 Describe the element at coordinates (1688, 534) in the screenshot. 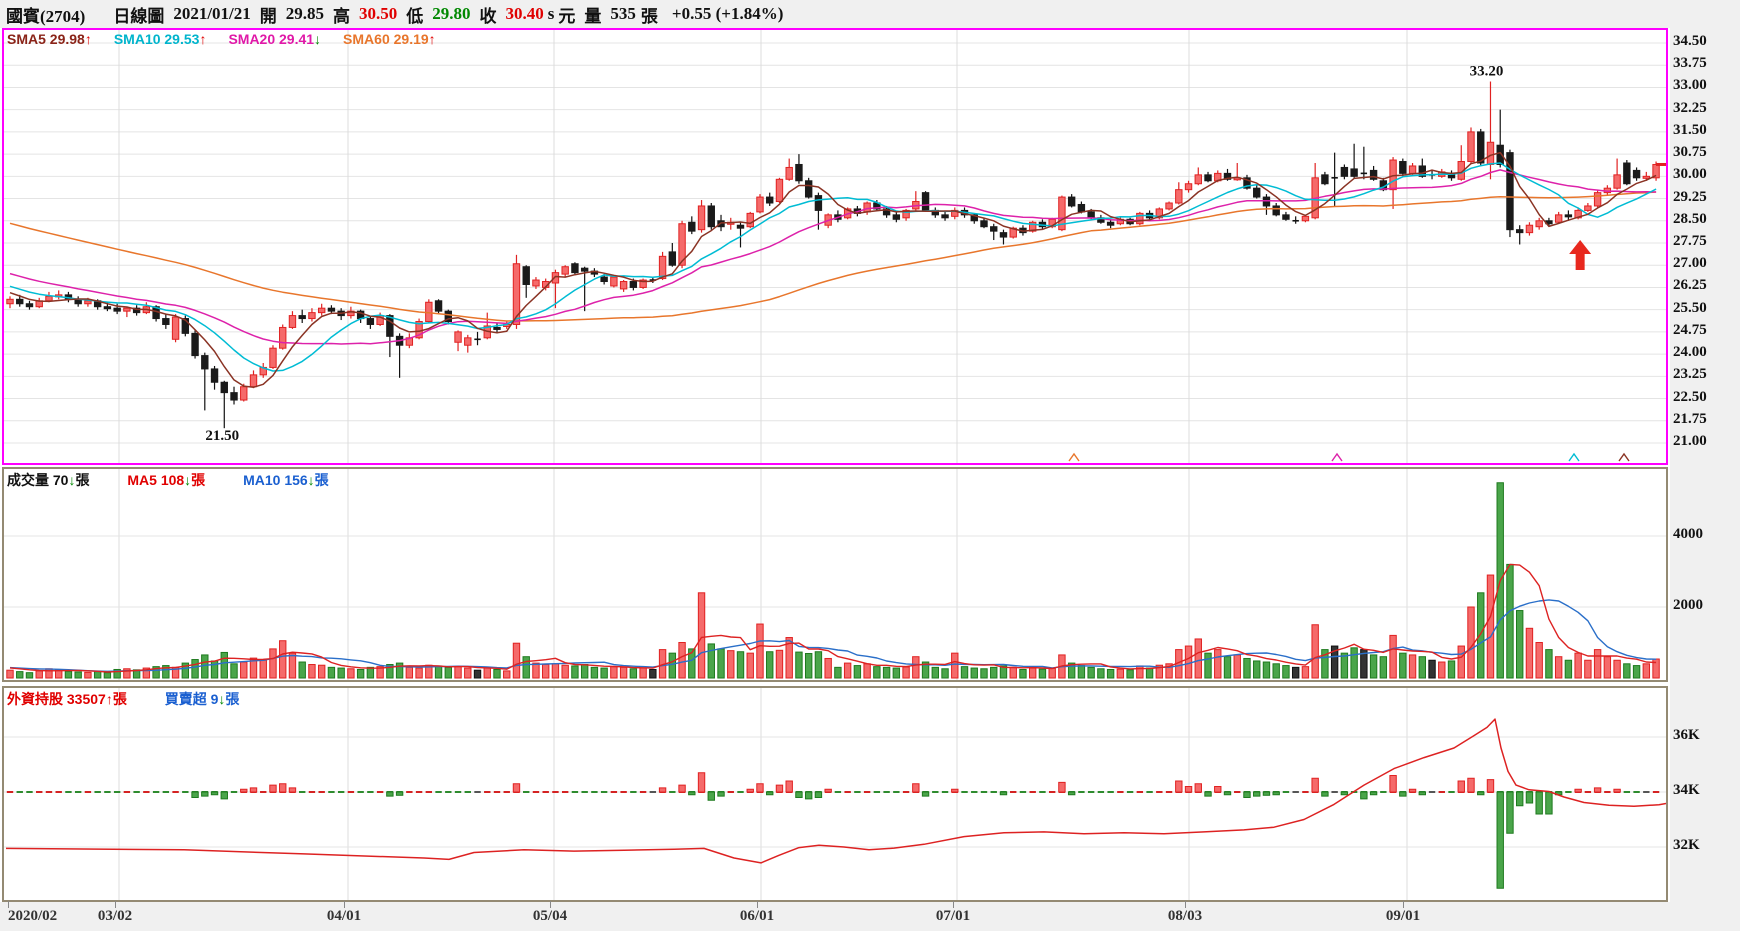

I see `volume-axis-label: 4000` at that location.